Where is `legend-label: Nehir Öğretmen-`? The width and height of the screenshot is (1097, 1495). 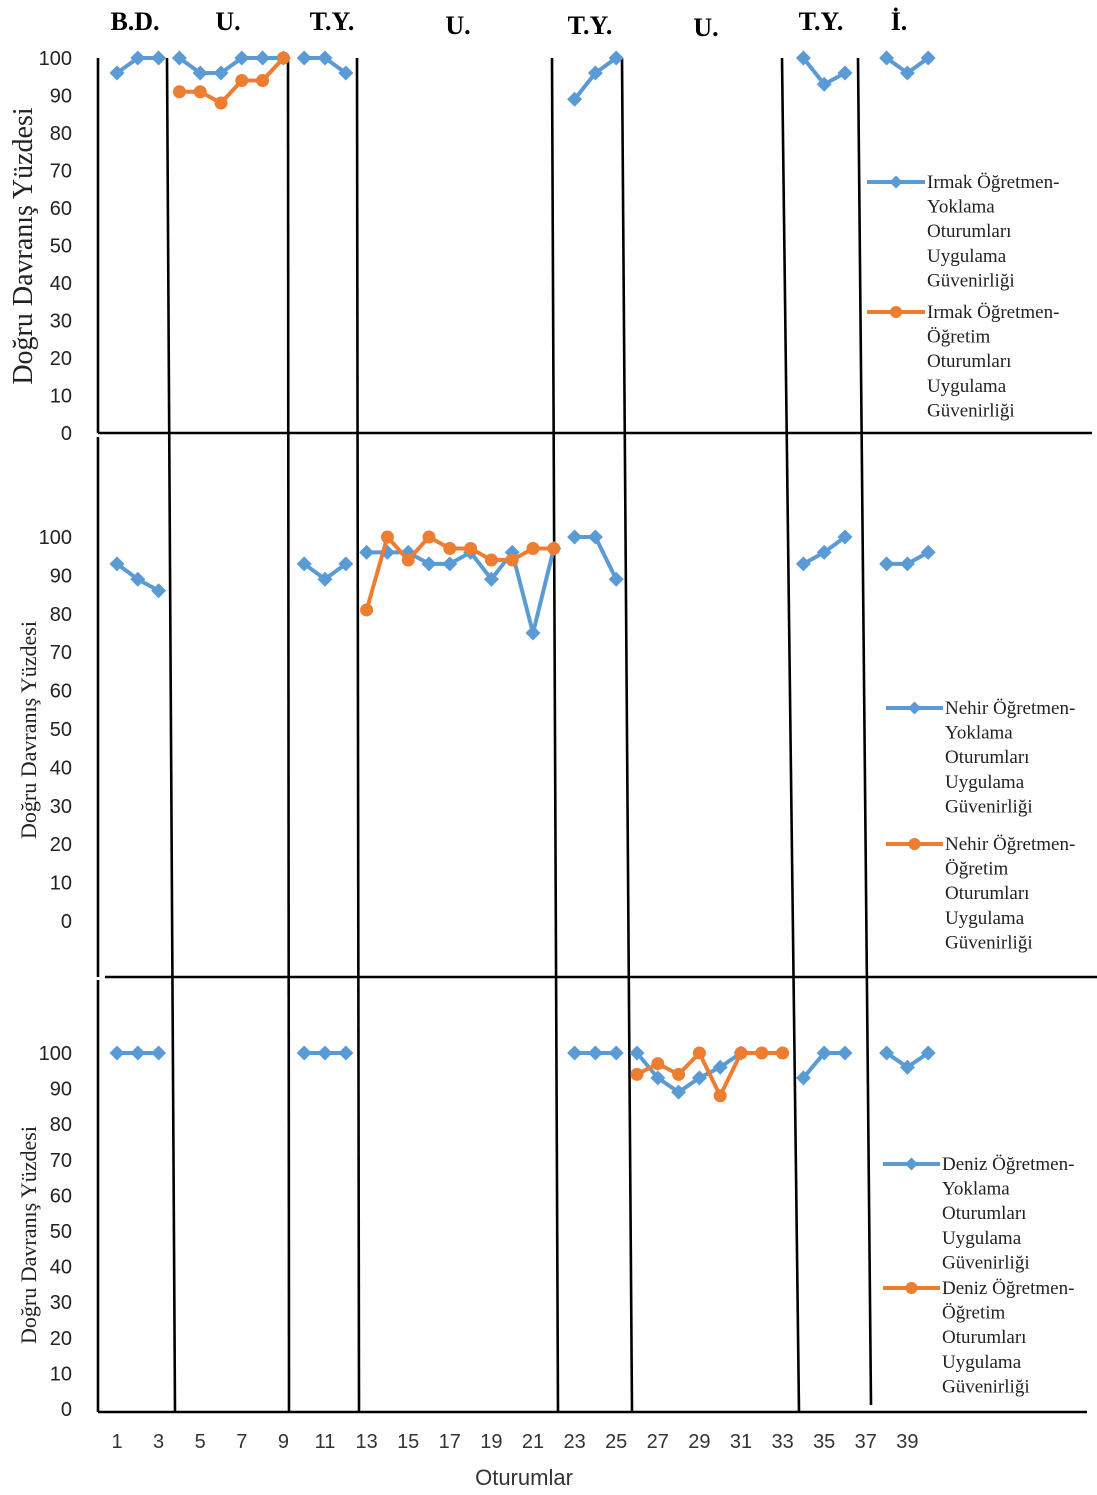
legend-label: Nehir Öğretmen- is located at coordinates (1010, 708).